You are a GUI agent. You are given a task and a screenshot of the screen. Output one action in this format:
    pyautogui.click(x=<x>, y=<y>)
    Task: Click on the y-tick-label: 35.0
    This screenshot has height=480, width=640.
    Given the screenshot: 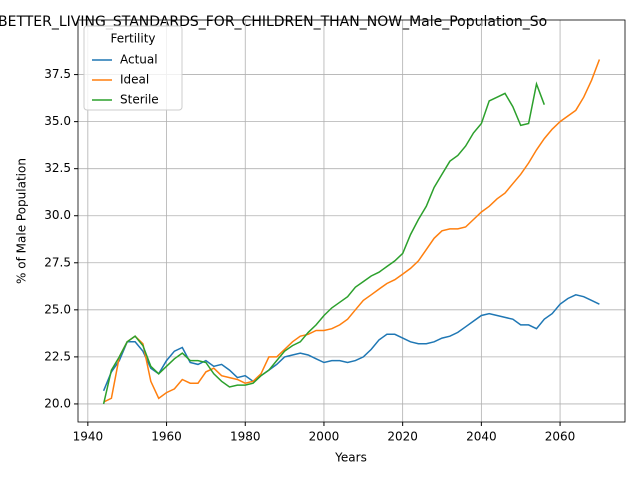 What is the action you would take?
    pyautogui.click(x=57, y=121)
    